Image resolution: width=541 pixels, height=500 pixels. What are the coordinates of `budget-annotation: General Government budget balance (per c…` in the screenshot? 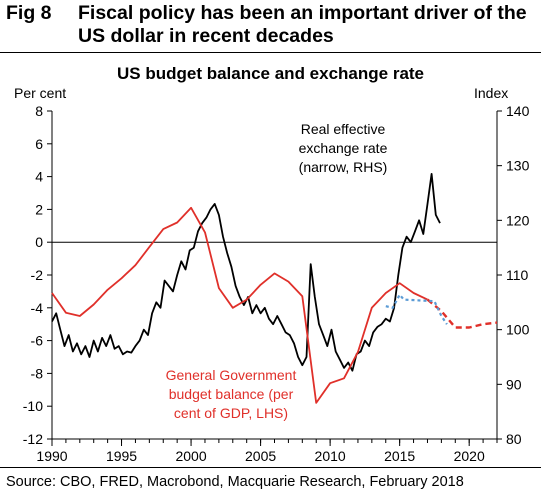 It's located at (231, 394).